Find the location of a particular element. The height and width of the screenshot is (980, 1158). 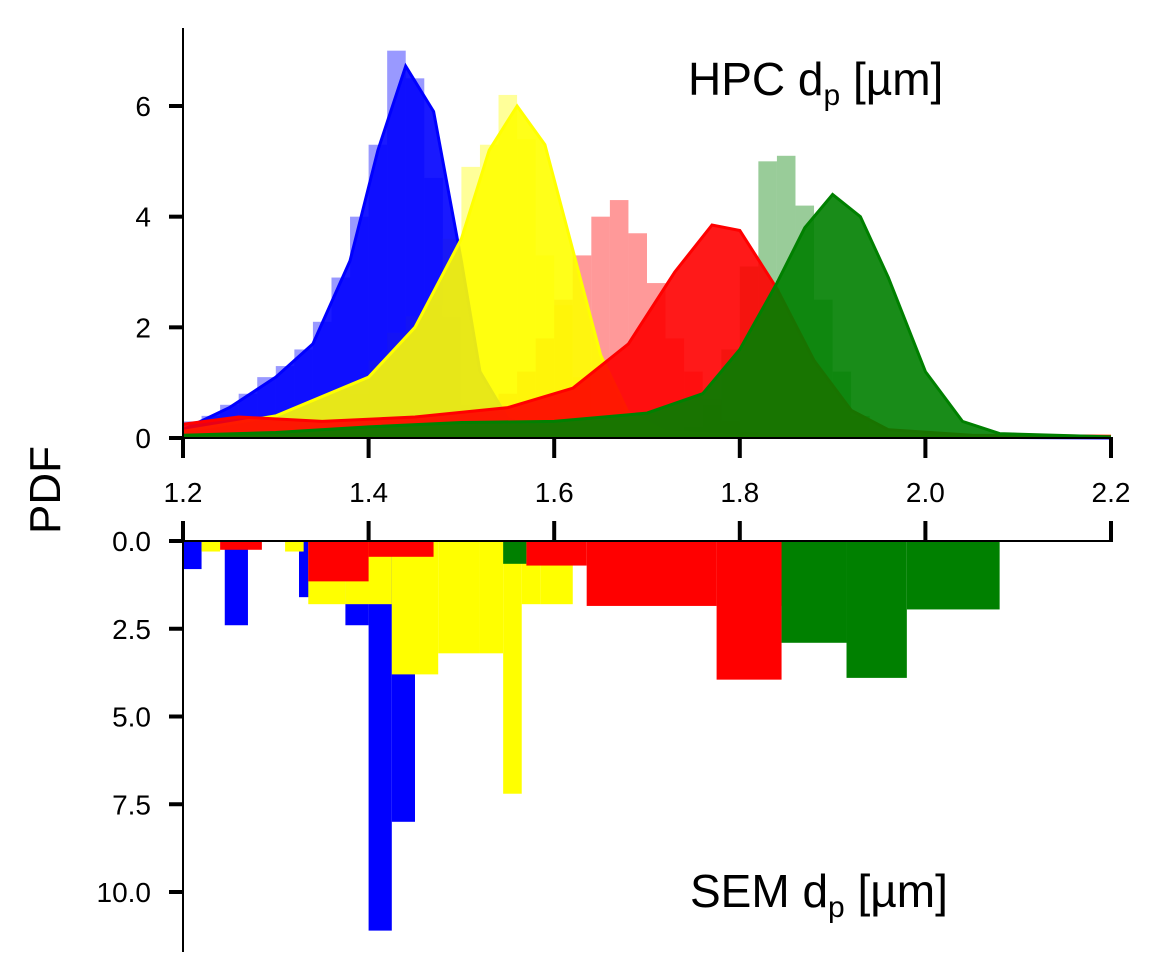

top-x-tick-label-3: 1.8 is located at coordinates (739, 492).